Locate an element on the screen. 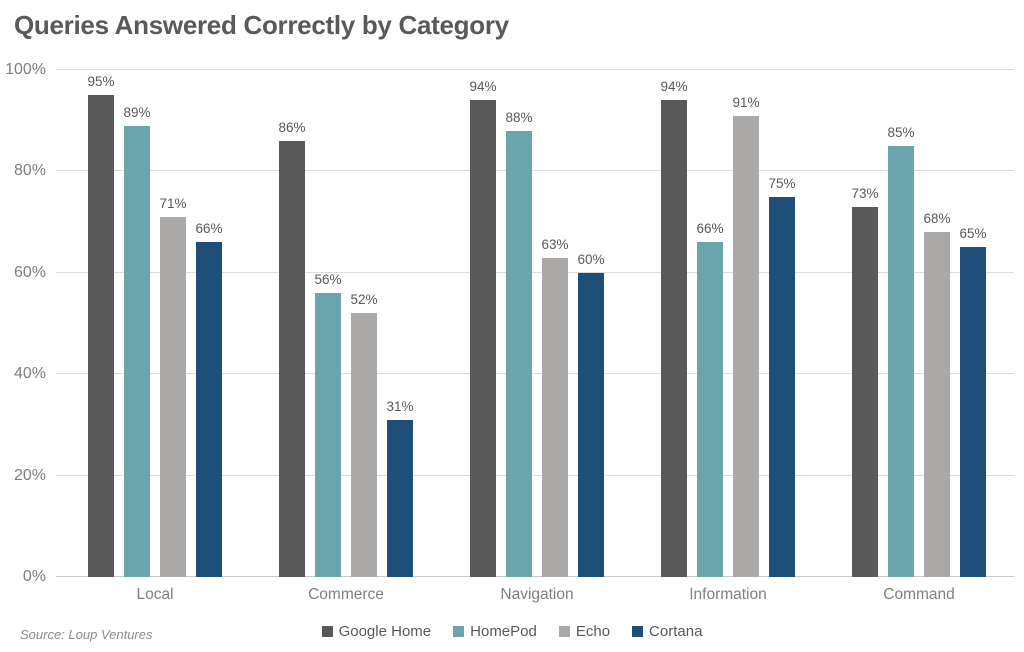 The image size is (1024, 652). bar-value-label: 88% is located at coordinates (519, 117).